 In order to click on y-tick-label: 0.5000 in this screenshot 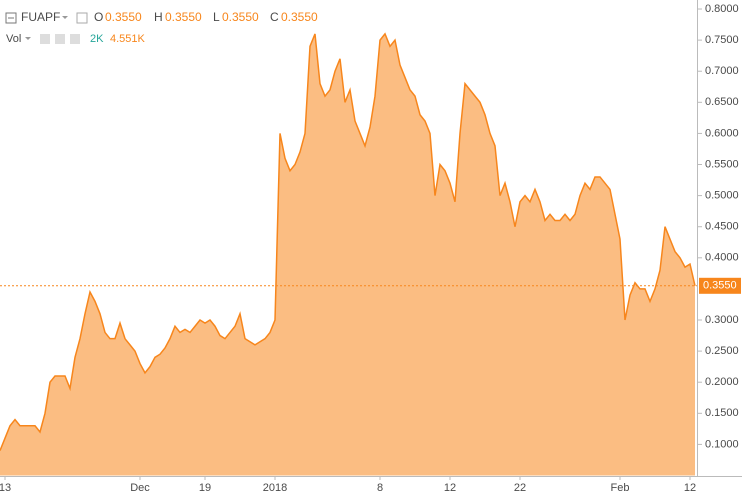, I will do `click(722, 196)`.